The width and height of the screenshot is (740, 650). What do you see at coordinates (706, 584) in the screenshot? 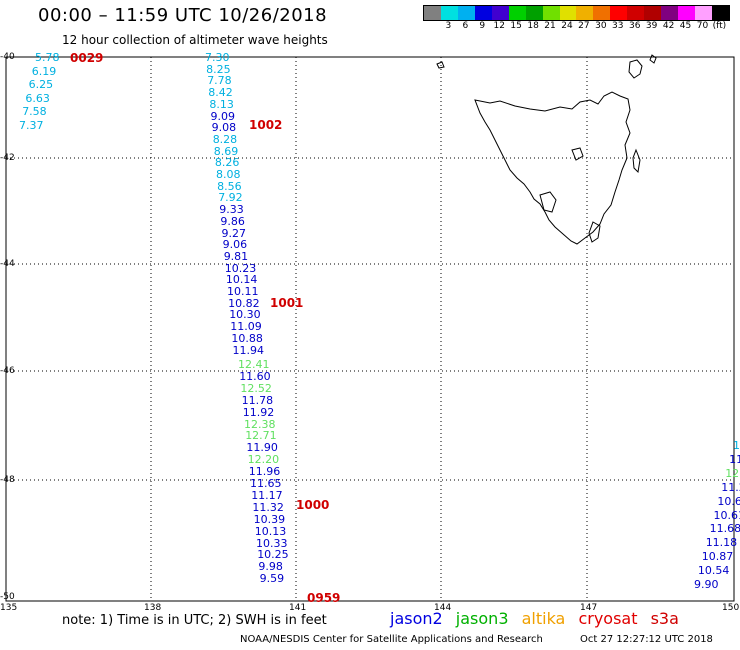
I see `wave-height-value: 9.90` at bounding box center [706, 584].